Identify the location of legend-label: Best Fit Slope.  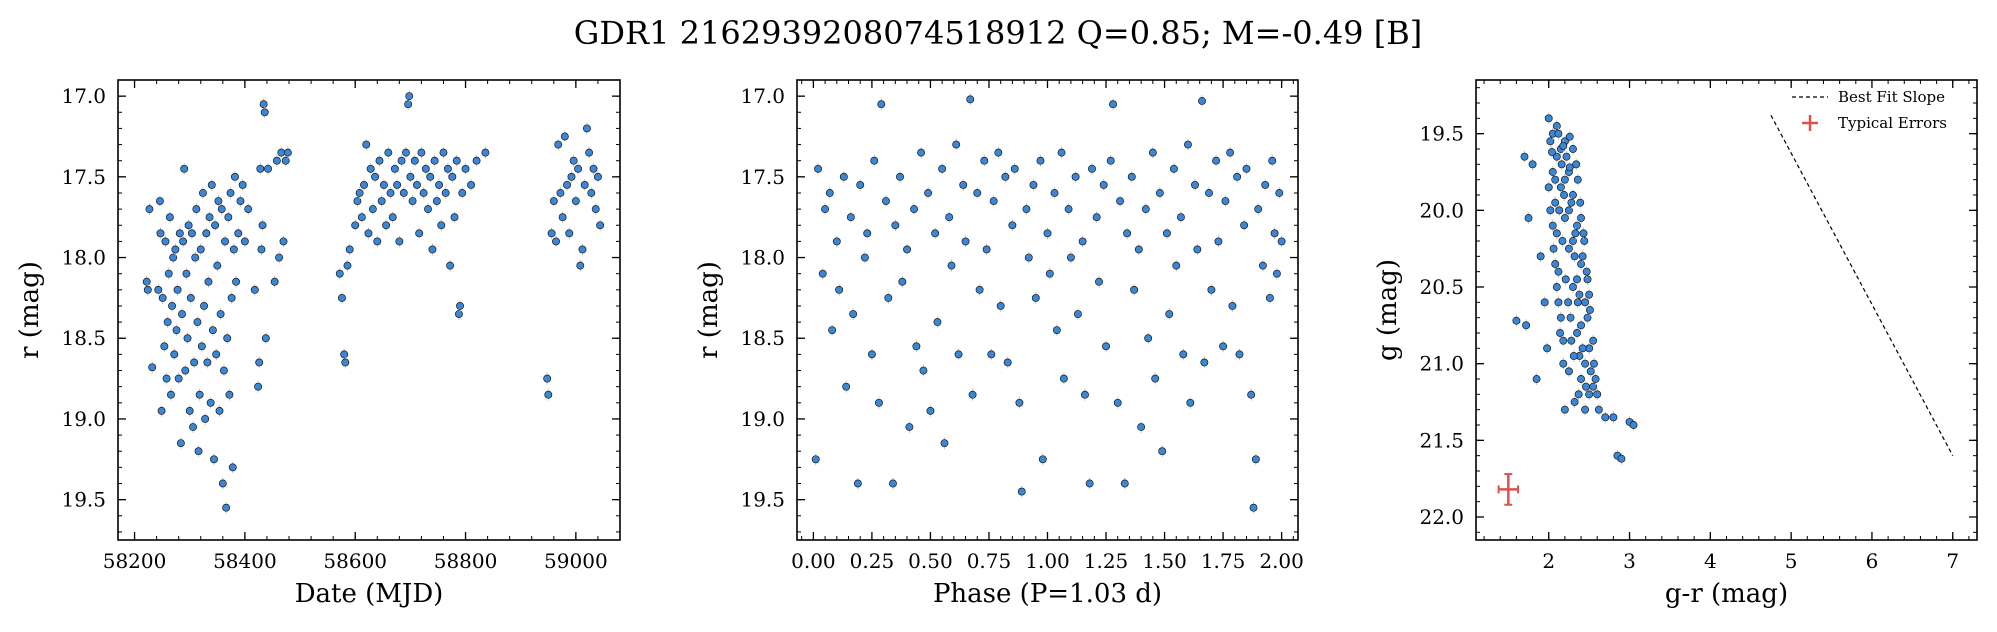
(1891, 97).